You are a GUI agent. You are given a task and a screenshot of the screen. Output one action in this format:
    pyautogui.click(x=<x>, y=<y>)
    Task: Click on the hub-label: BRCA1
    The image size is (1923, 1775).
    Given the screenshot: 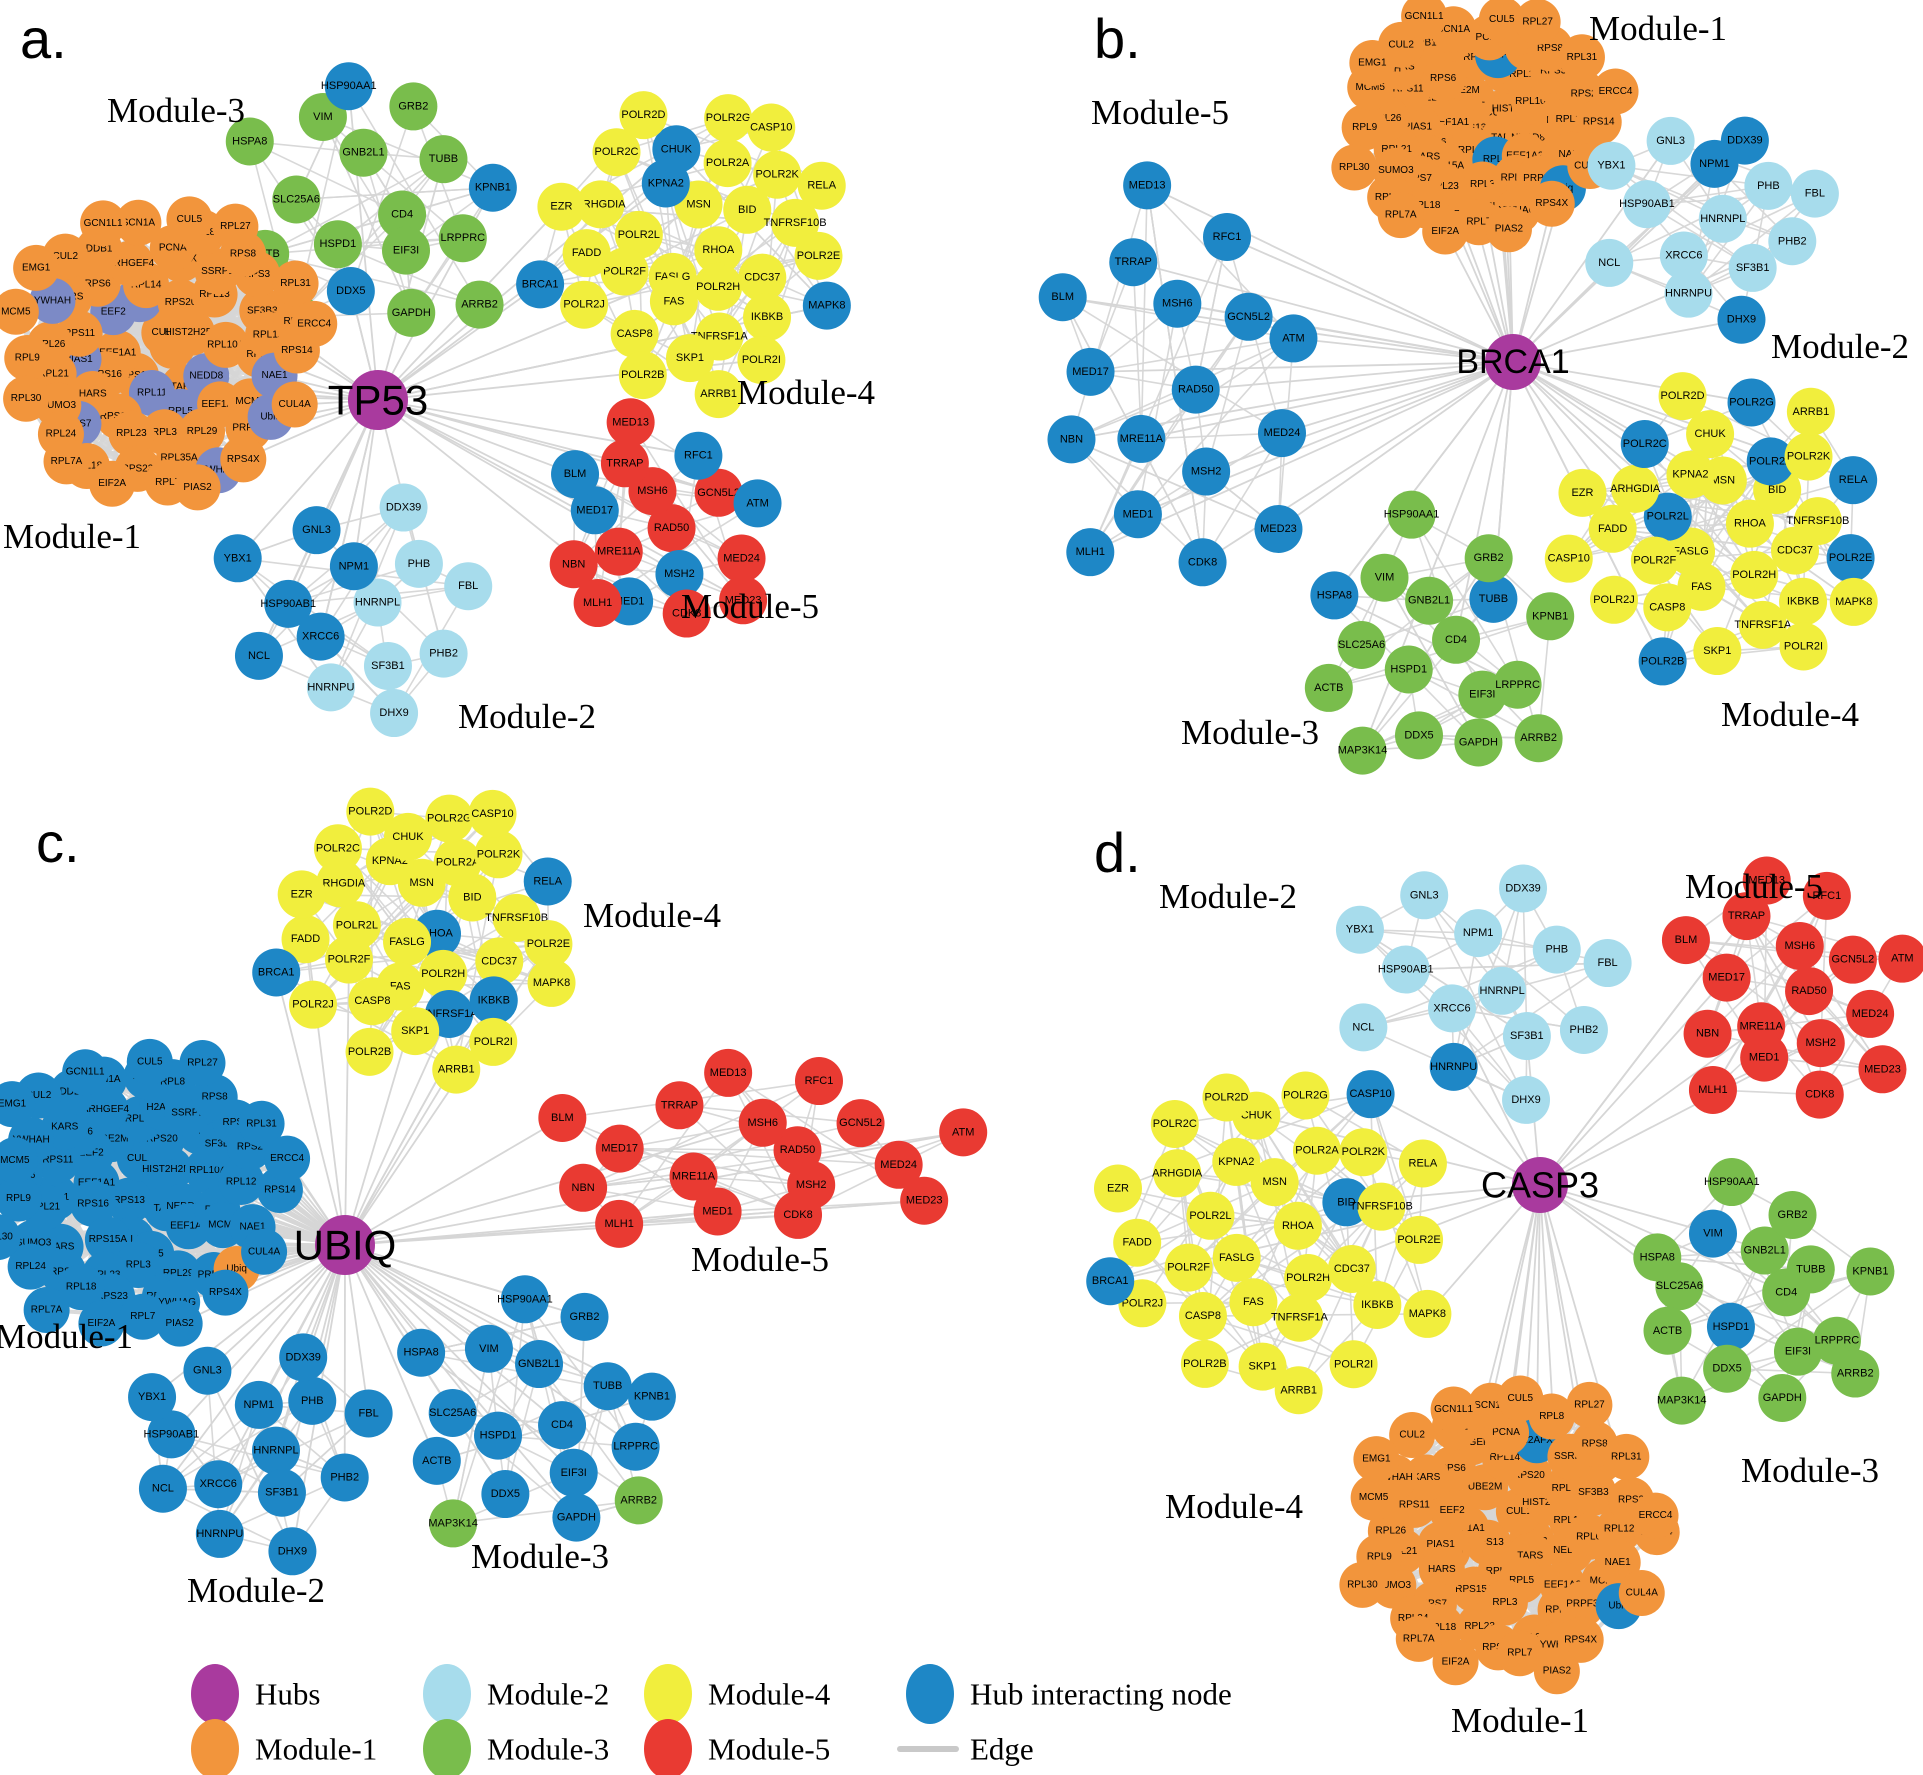 What is the action you would take?
    pyautogui.click(x=1512, y=362)
    